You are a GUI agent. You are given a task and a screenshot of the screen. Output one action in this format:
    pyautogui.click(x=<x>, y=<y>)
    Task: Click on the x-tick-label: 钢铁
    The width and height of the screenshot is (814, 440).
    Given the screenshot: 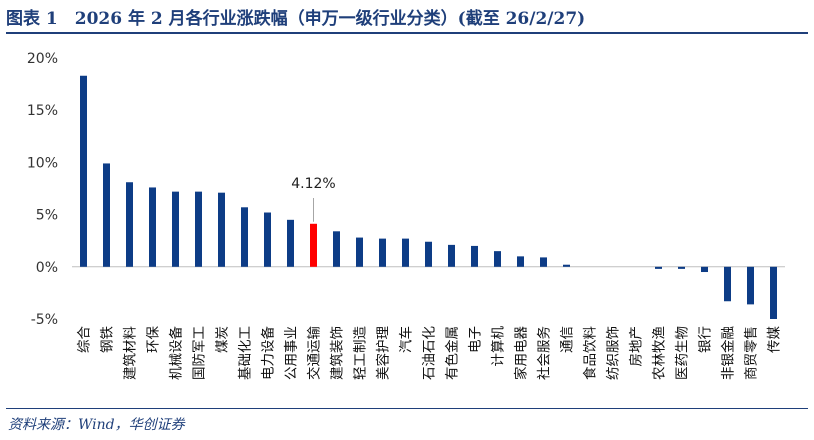 What is the action you would take?
    pyautogui.click(x=108, y=339)
    